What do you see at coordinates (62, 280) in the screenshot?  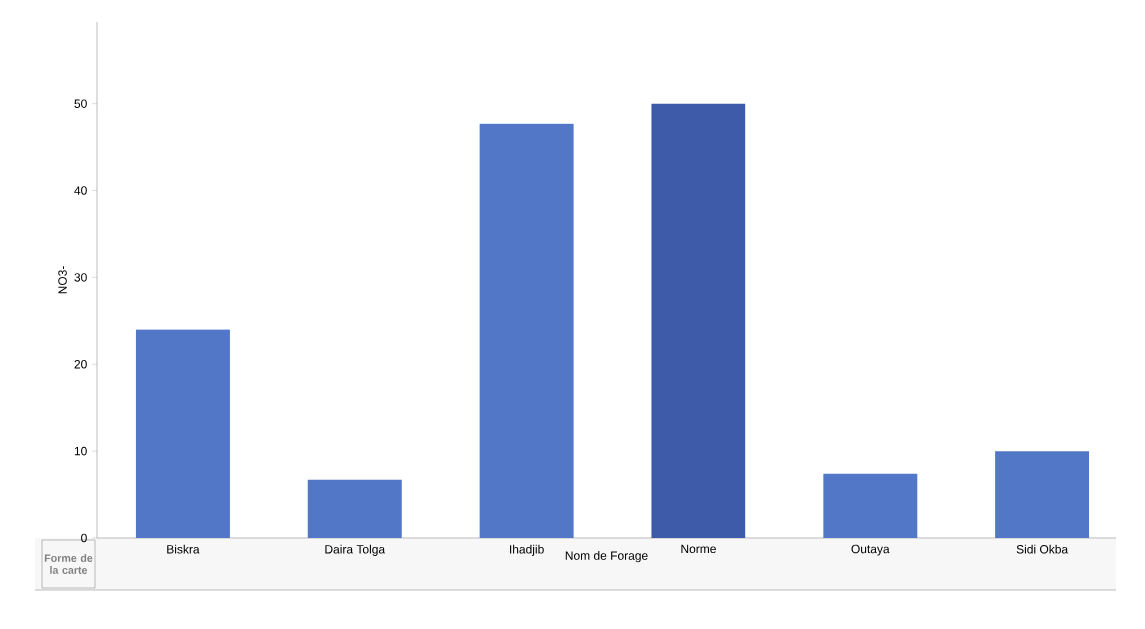 I see `y-axis-title: NO3-` at bounding box center [62, 280].